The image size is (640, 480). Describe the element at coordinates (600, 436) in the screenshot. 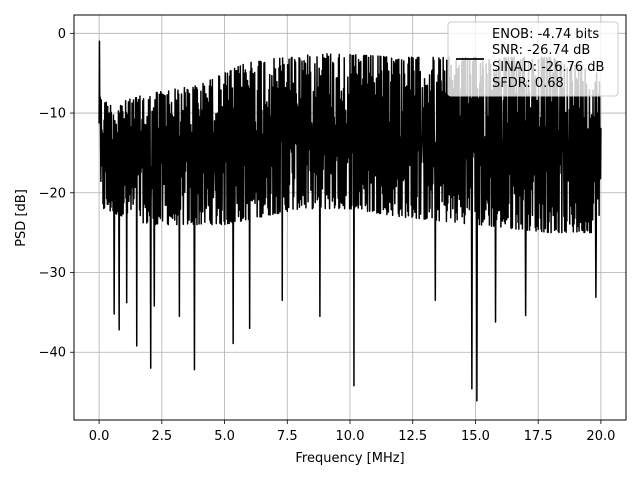

I see `x-tick-label: 20.0` at that location.